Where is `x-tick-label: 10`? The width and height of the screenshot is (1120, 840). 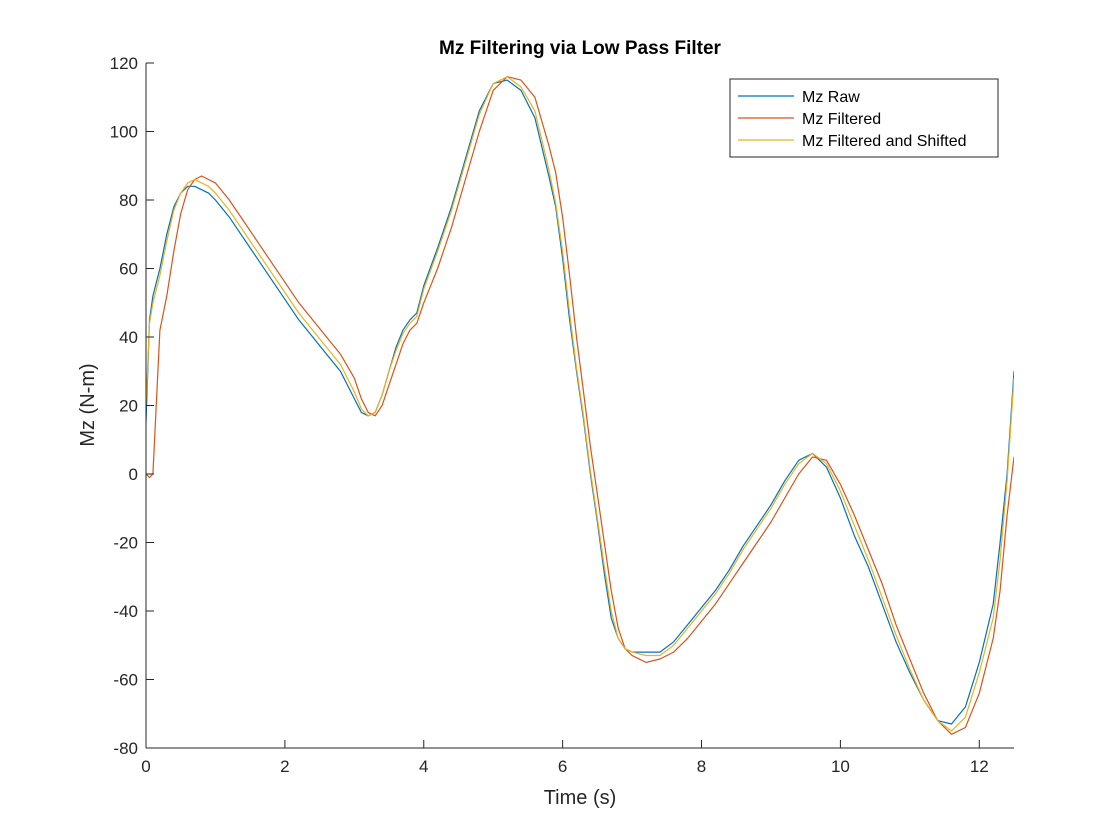
x-tick-label: 10 is located at coordinates (840, 766).